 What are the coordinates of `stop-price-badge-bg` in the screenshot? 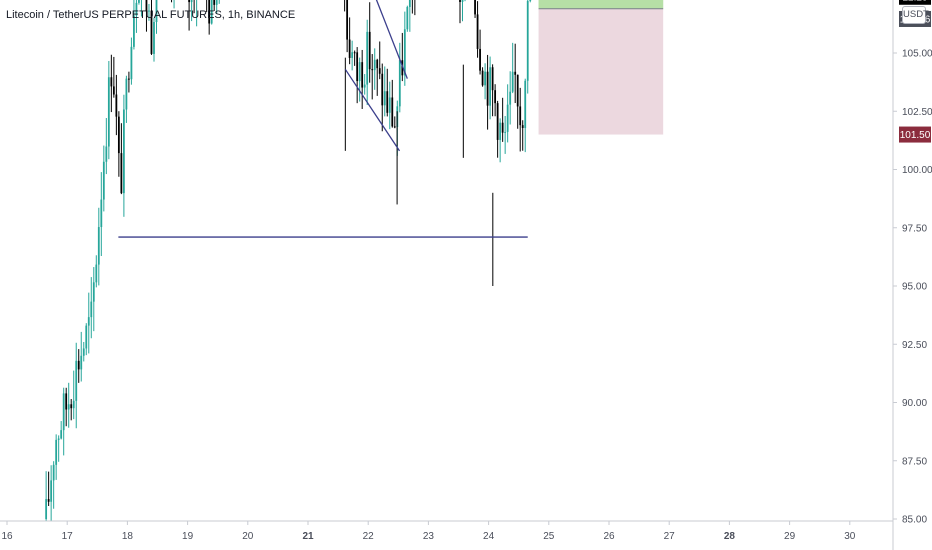 It's located at (915, 134).